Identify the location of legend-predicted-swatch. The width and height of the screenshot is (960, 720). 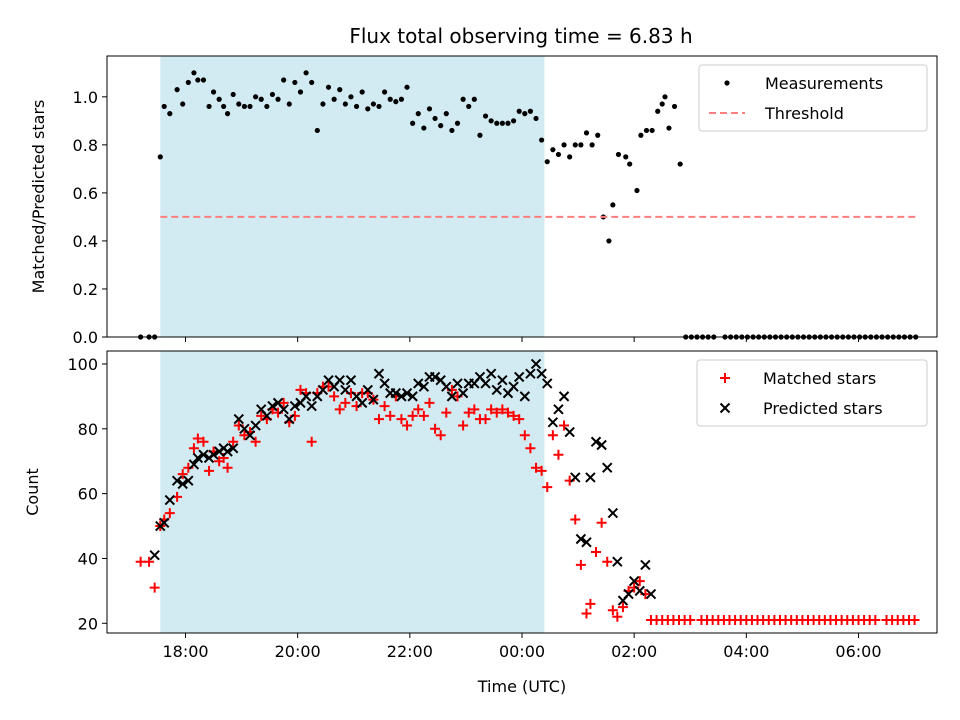
(725, 408).